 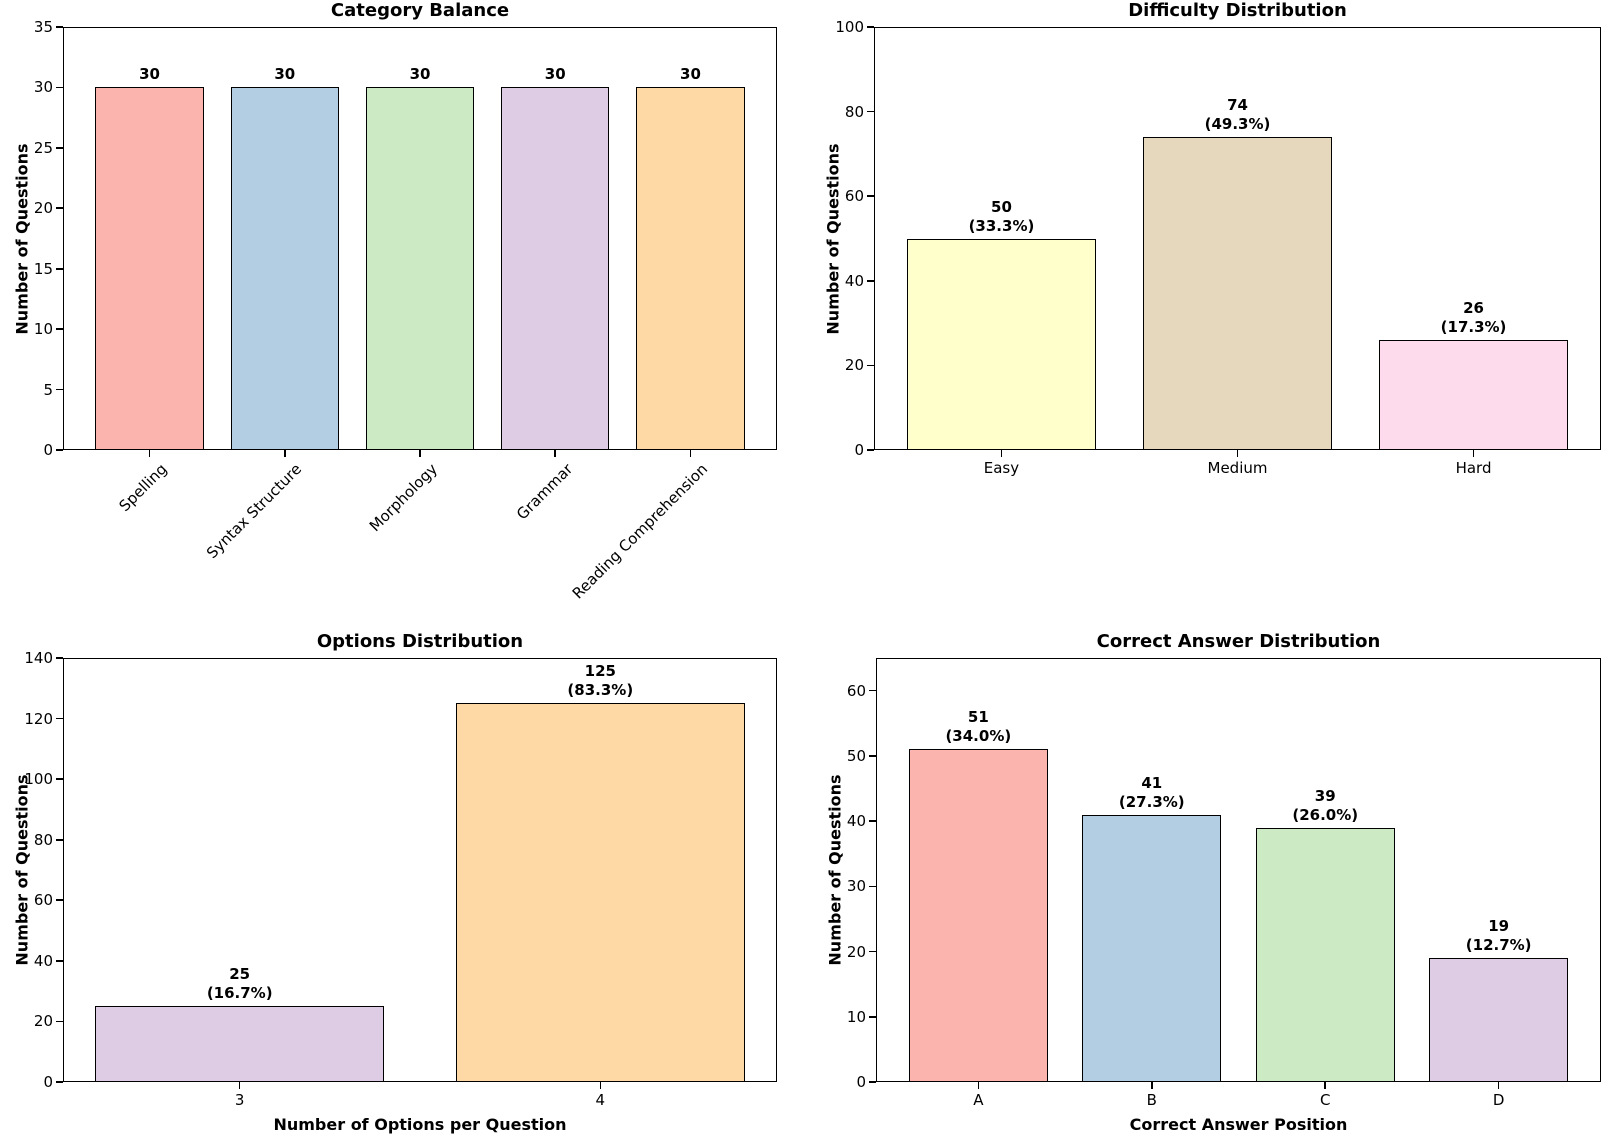 I want to click on y-tick-label-correct-answer-distribution: 40, so click(x=856, y=821).